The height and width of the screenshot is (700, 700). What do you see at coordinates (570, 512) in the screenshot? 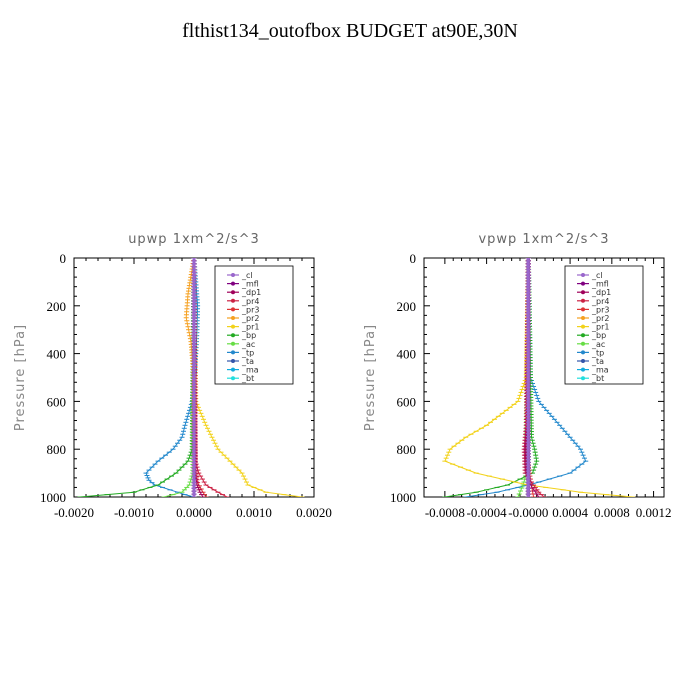
I see `x-tick-label: 0.0004` at bounding box center [570, 512].